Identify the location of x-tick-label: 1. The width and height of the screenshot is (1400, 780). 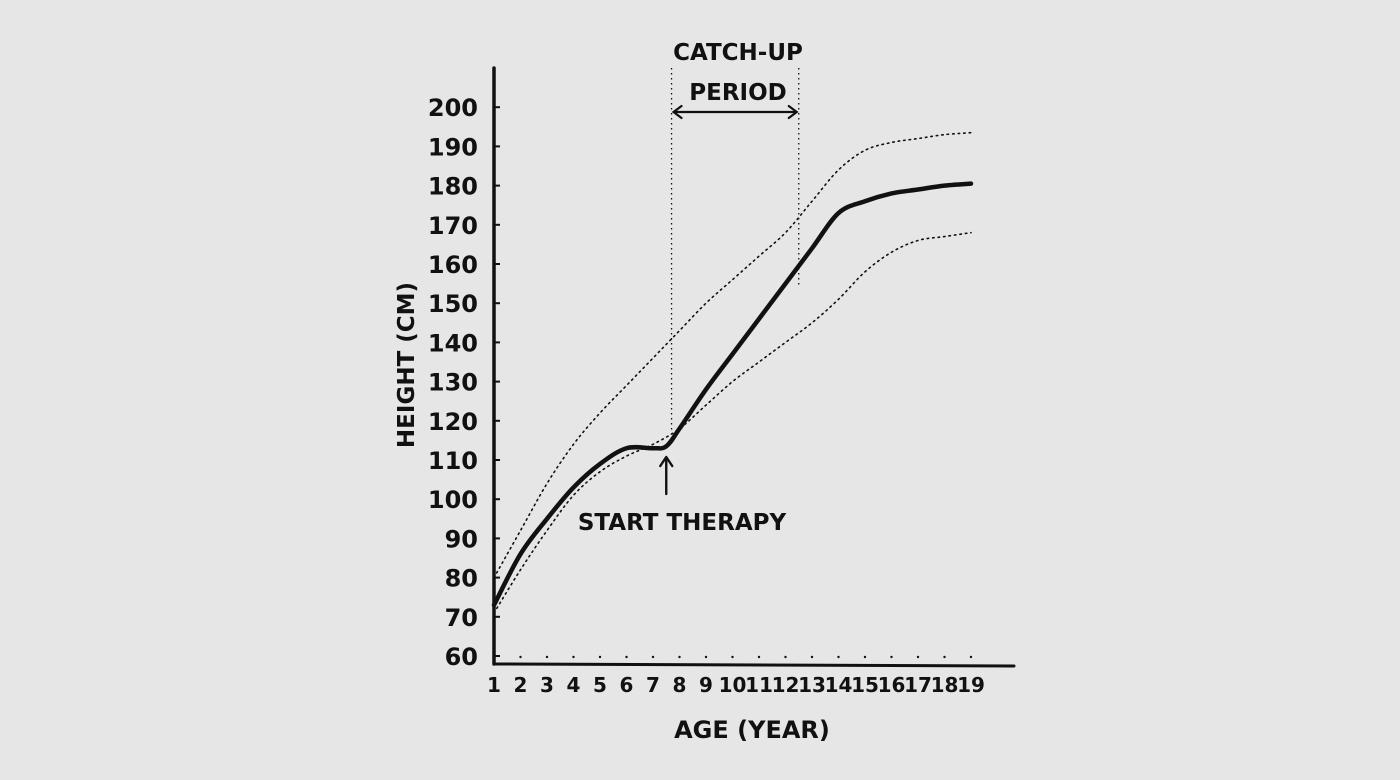
(494, 685).